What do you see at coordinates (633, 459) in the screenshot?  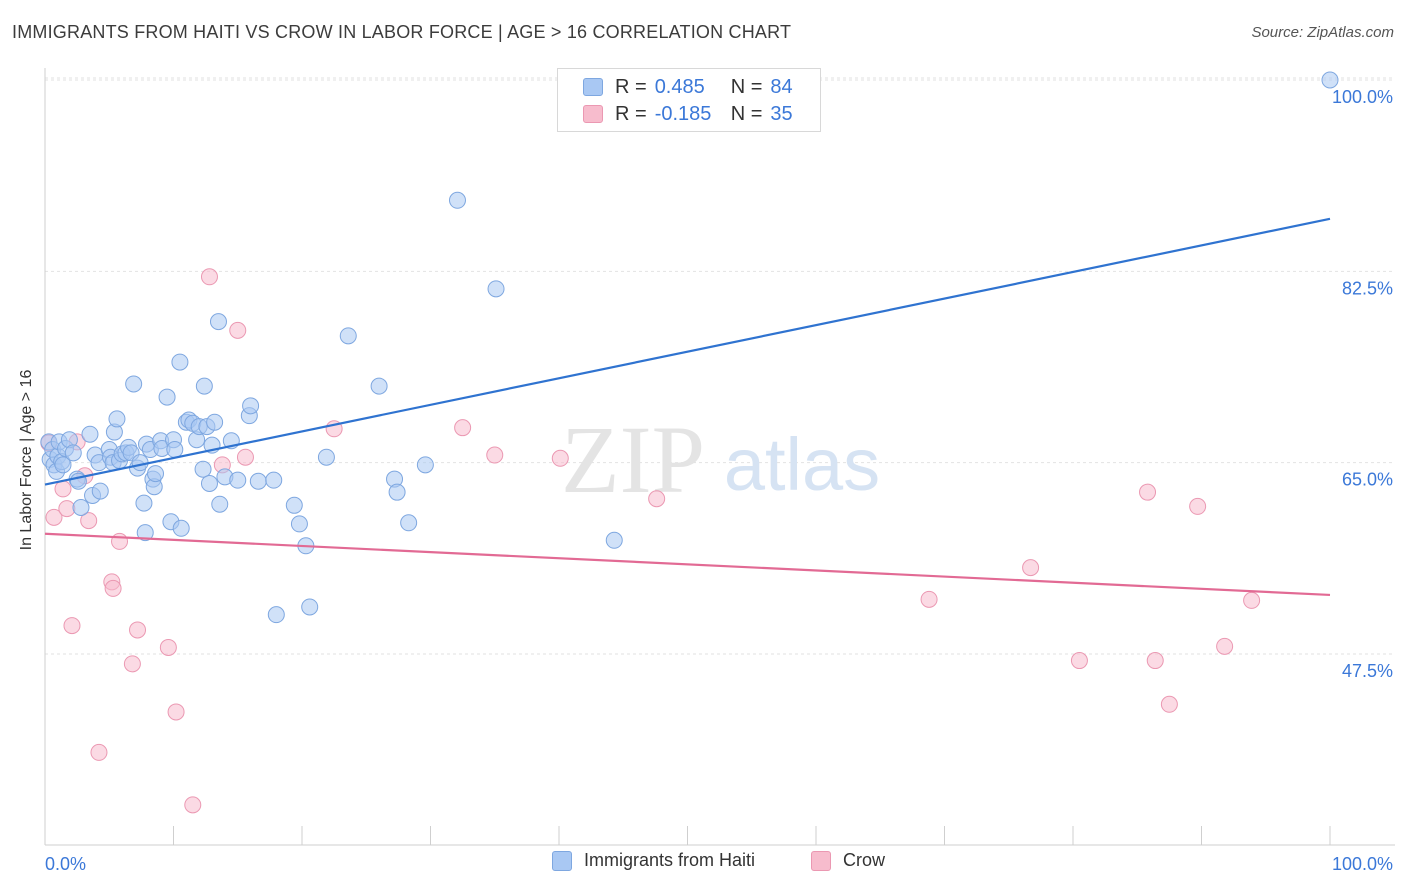 I see `watermark-zip: ZIP` at bounding box center [633, 459].